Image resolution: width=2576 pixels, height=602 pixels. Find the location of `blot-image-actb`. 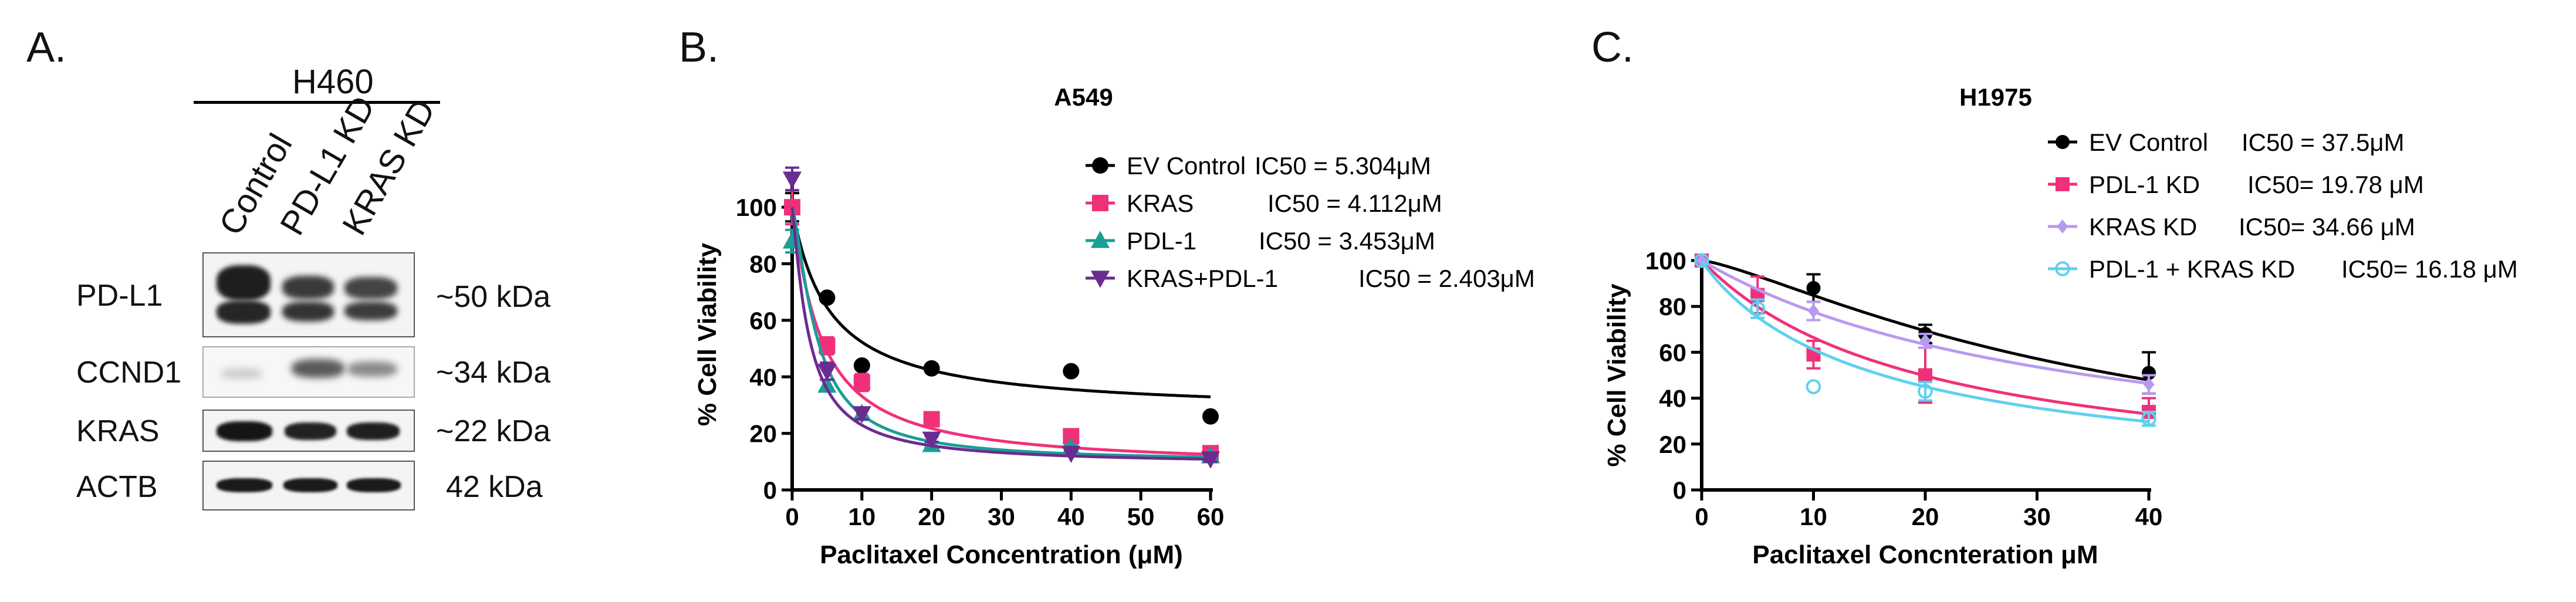

blot-image-actb is located at coordinates (308, 485).